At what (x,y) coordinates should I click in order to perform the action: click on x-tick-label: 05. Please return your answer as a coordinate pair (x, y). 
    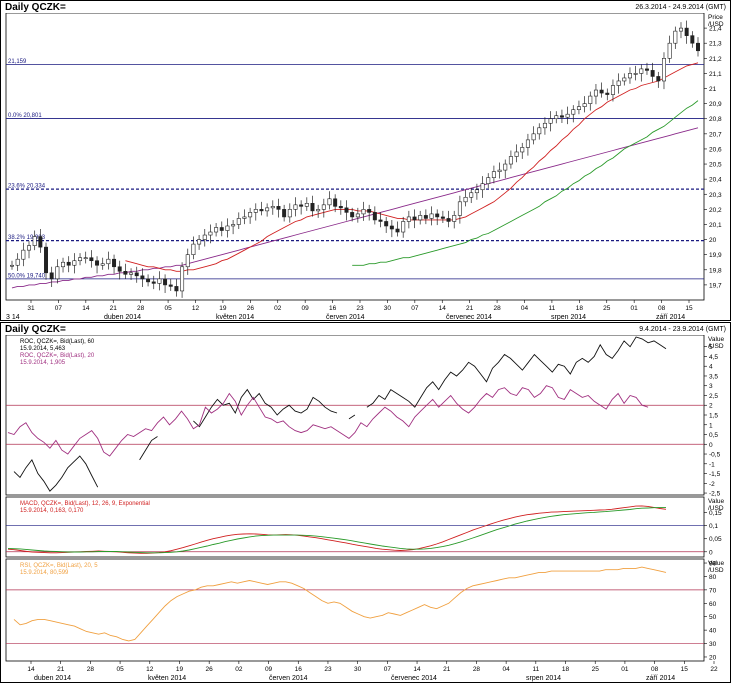
    Looking at the image, I should click on (168, 308).